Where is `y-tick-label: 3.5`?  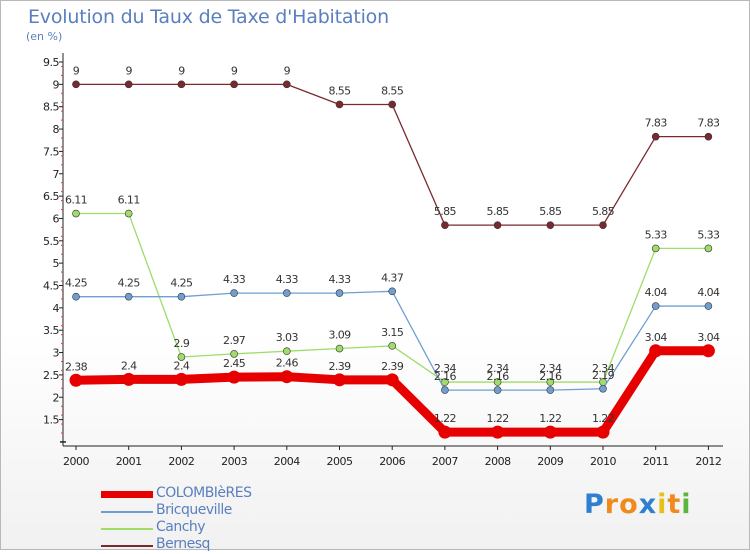 y-tick-label: 3.5 is located at coordinates (51, 330).